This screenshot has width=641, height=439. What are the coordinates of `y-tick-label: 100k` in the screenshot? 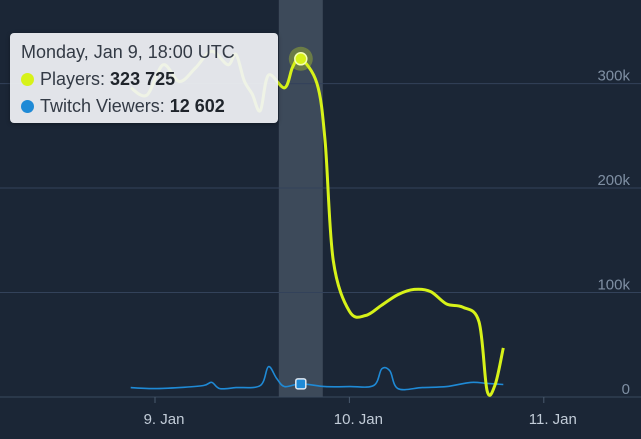 It's located at (613, 285).